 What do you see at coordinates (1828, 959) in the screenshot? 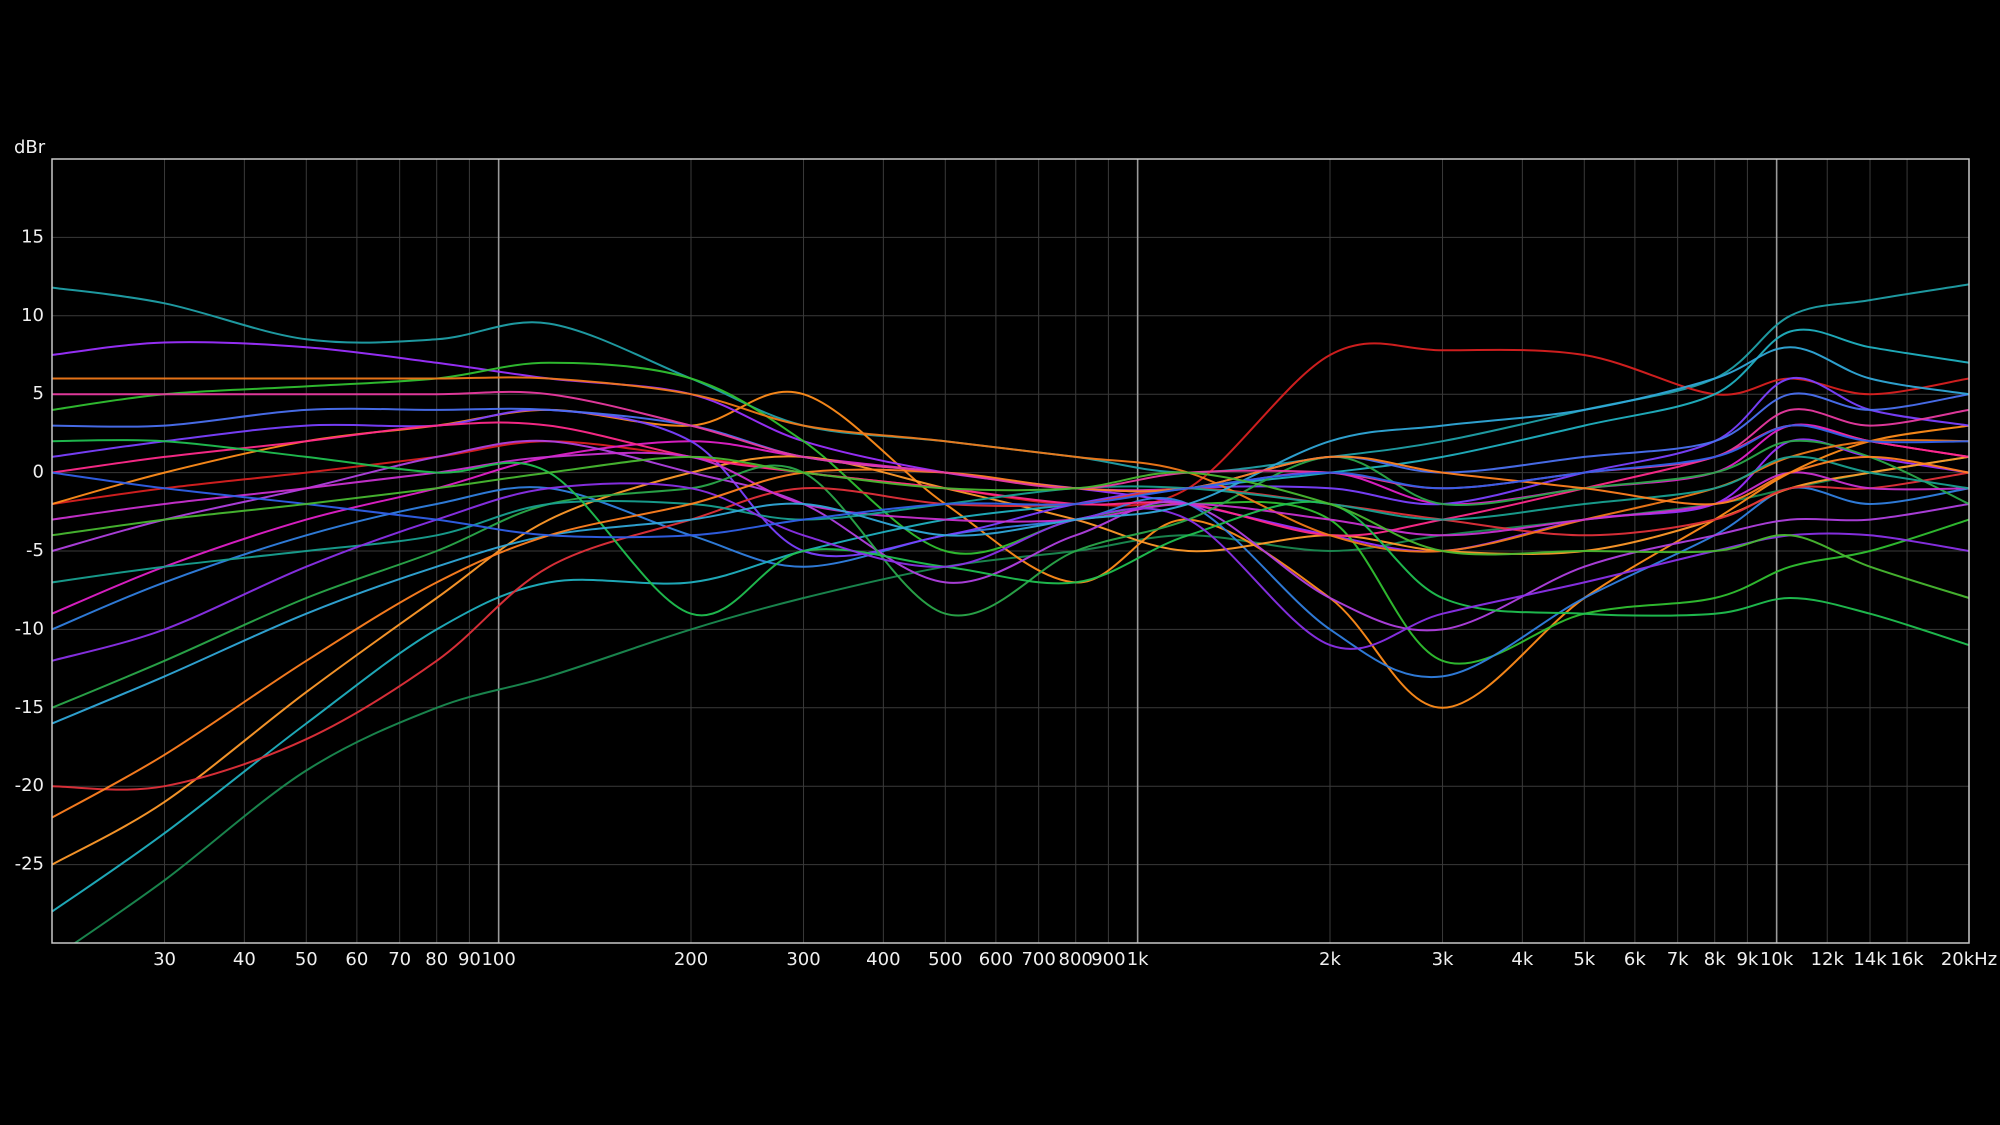
I see `x-tick-label: 12k` at bounding box center [1828, 959].